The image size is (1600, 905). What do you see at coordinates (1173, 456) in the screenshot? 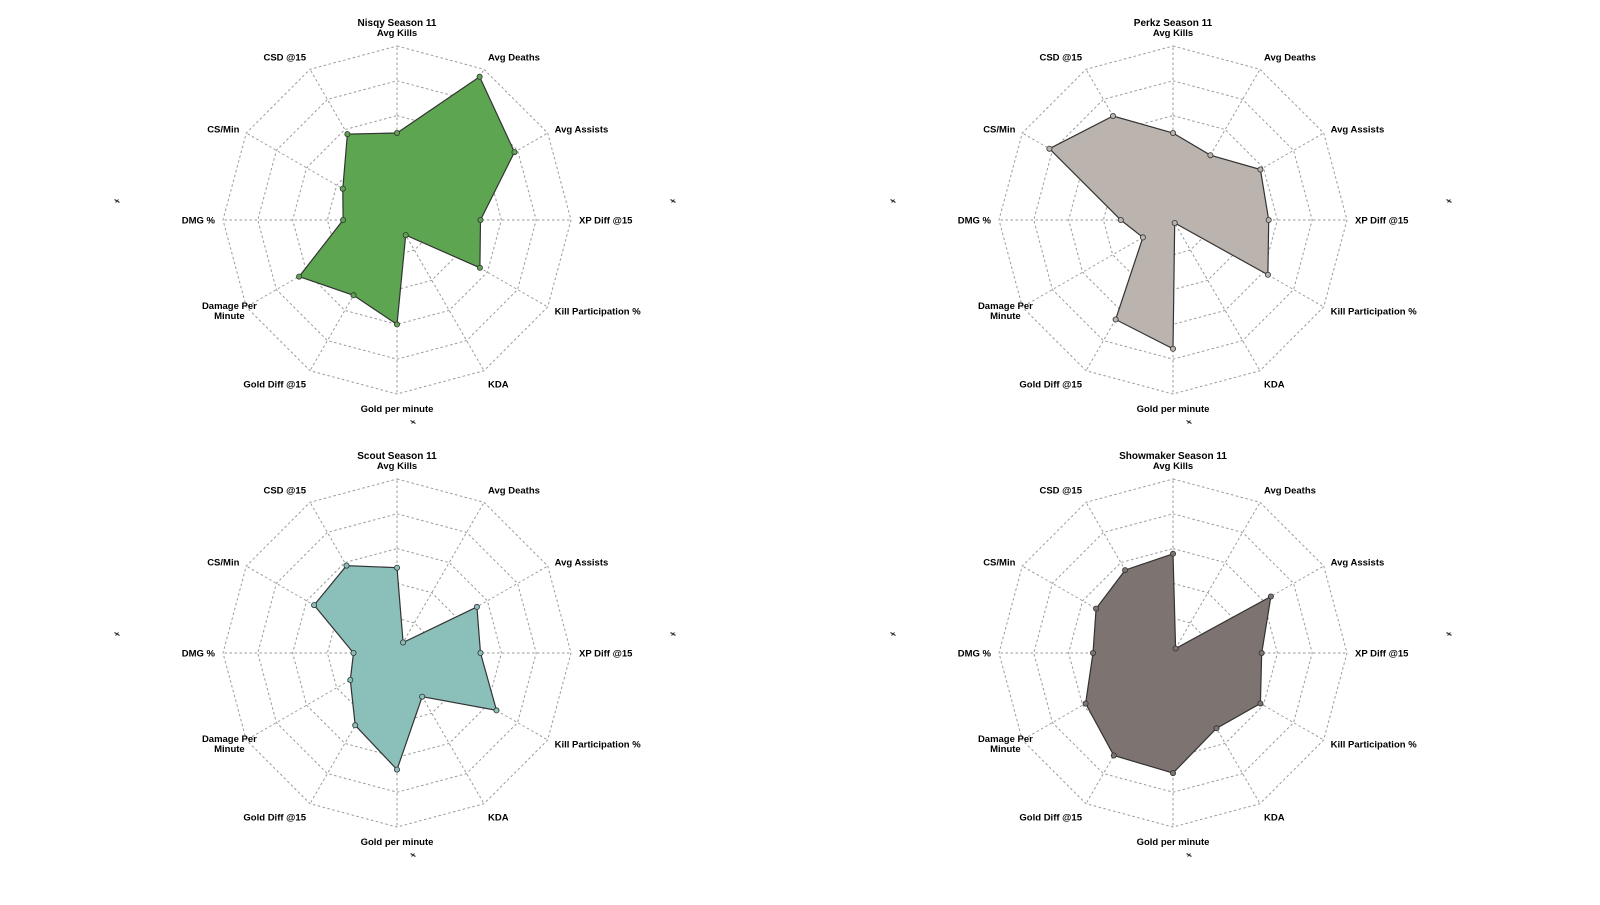
I see `chart-title: Showmaker Season 11` at bounding box center [1173, 456].